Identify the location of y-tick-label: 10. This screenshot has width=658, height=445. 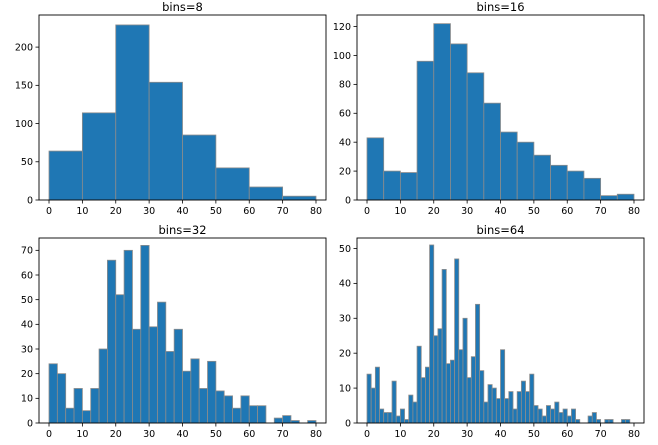
(345, 388).